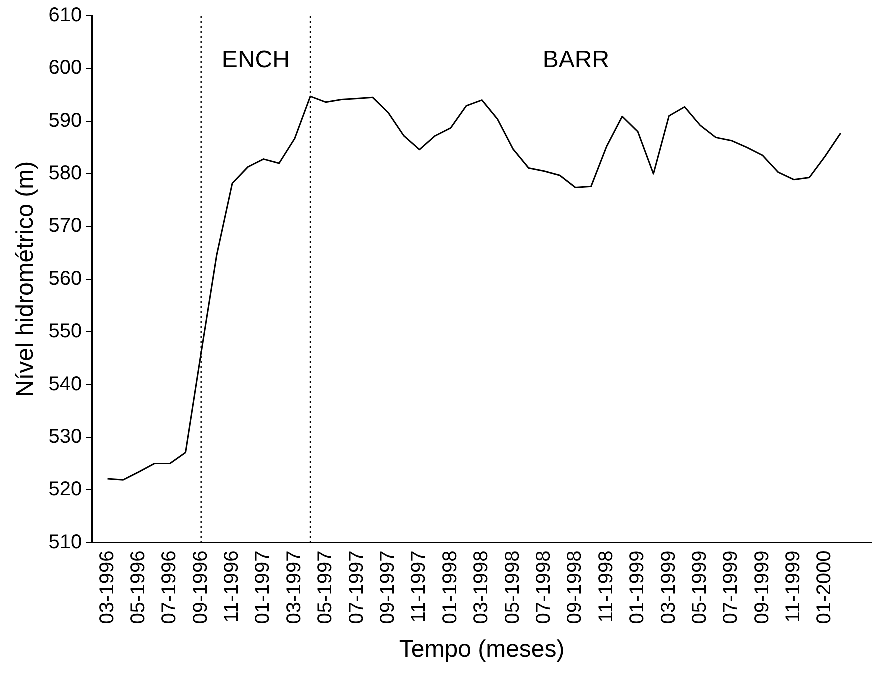  What do you see at coordinates (138, 587) in the screenshot?
I see `x-tick-label: 05-1996` at bounding box center [138, 587].